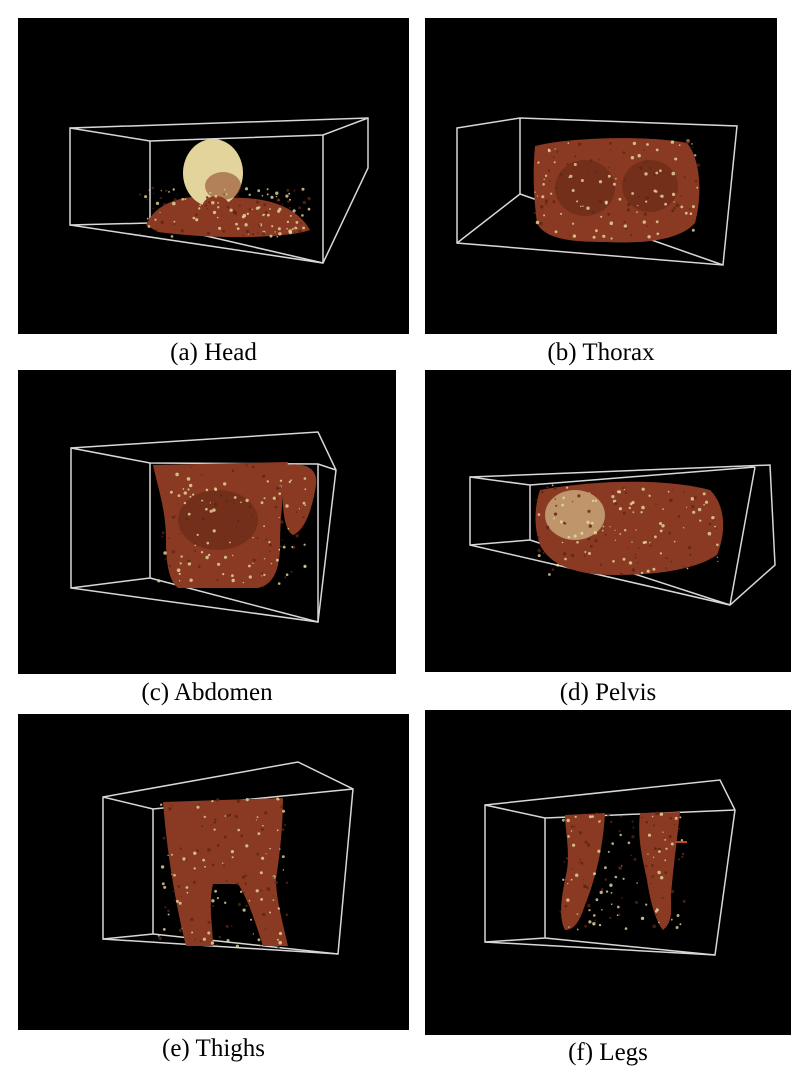  I want to click on panel-thorax-render, so click(601, 176).